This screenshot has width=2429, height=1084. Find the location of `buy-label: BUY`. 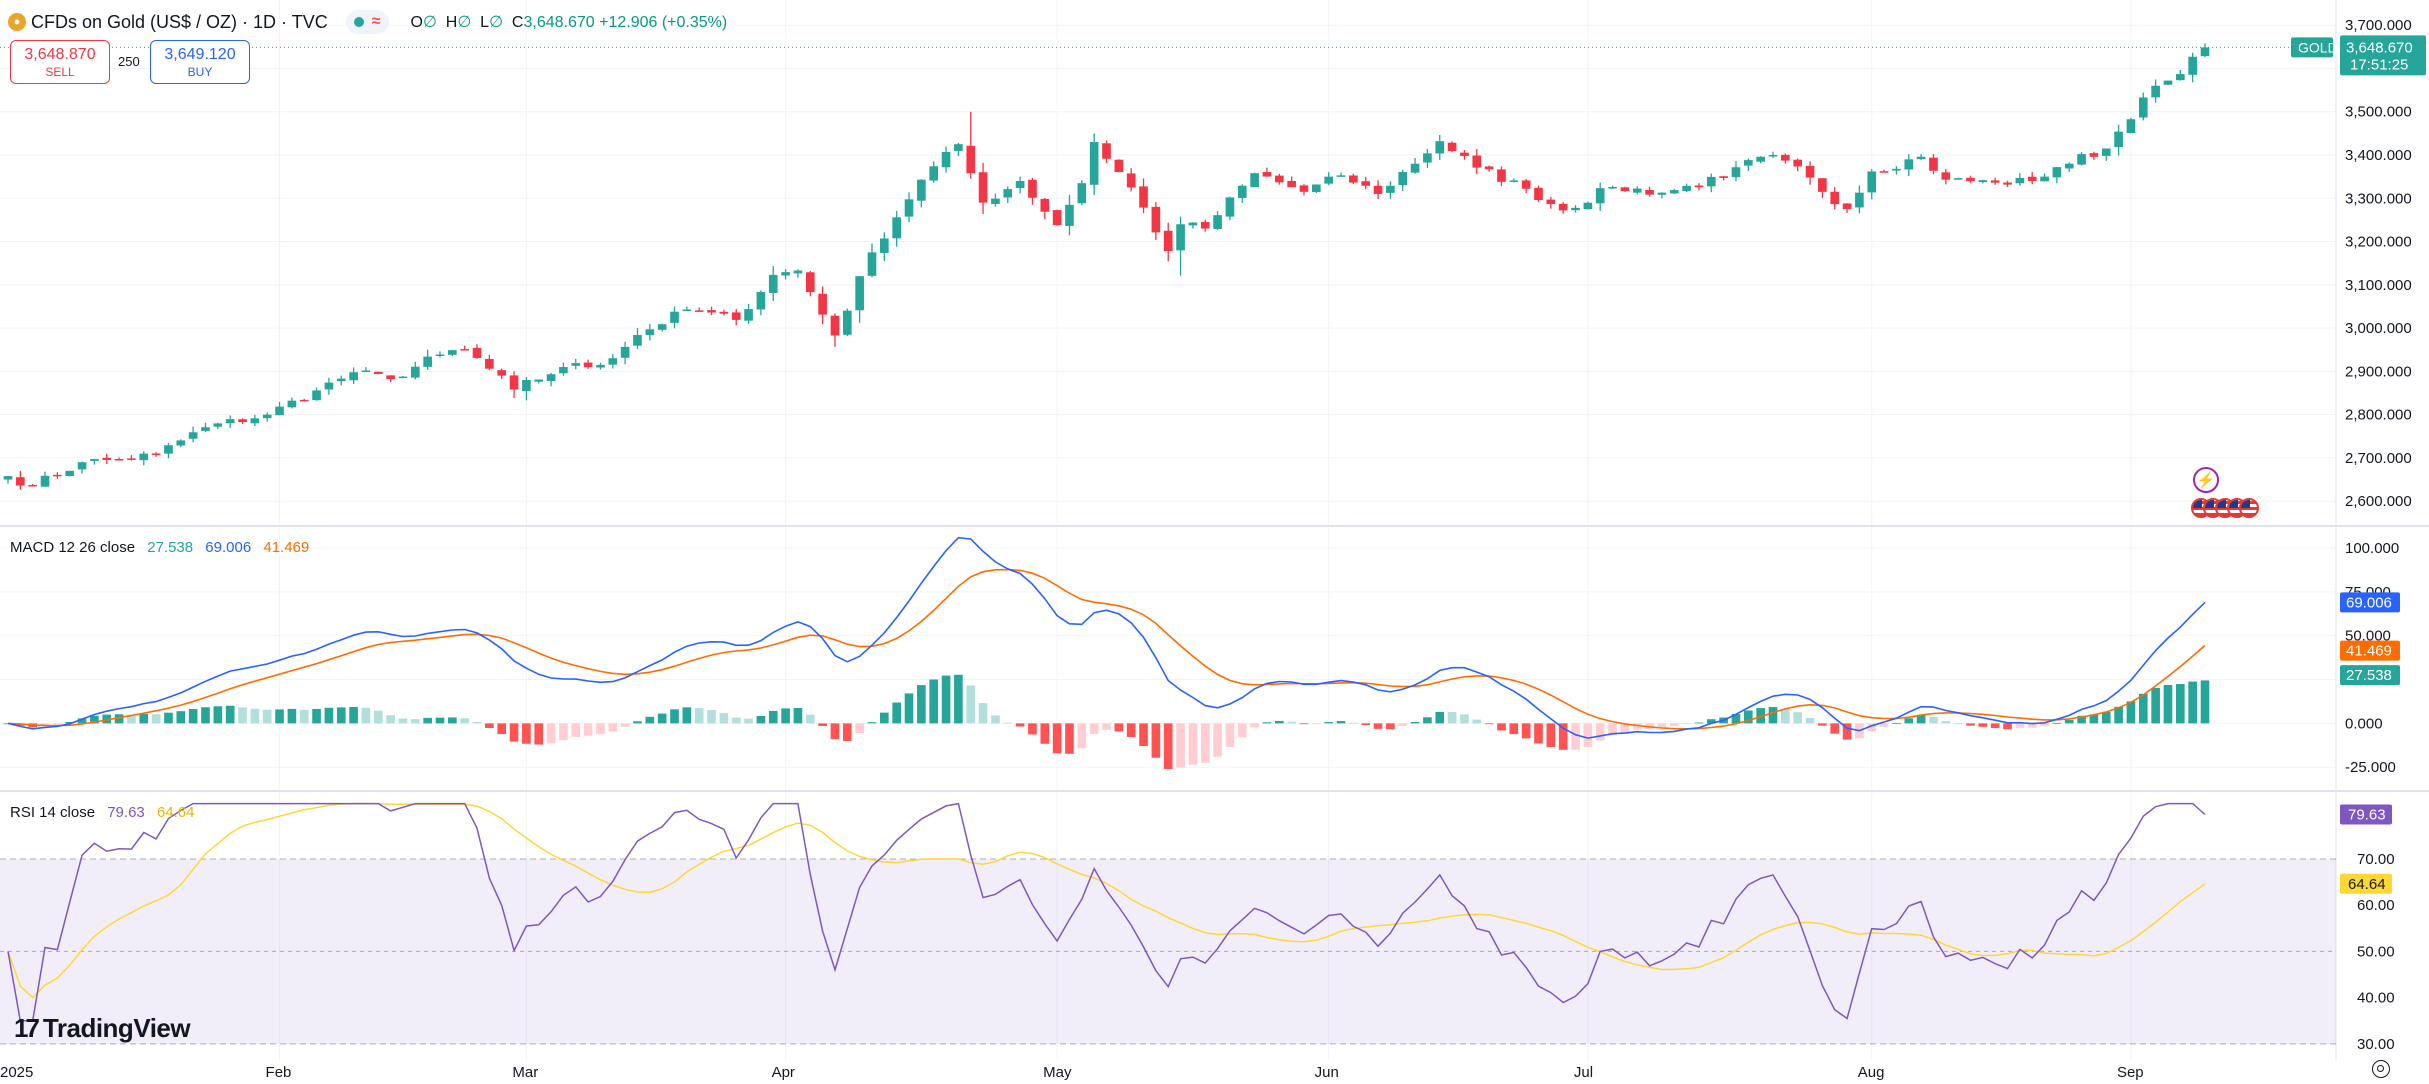

buy-label: BUY is located at coordinates (200, 71).